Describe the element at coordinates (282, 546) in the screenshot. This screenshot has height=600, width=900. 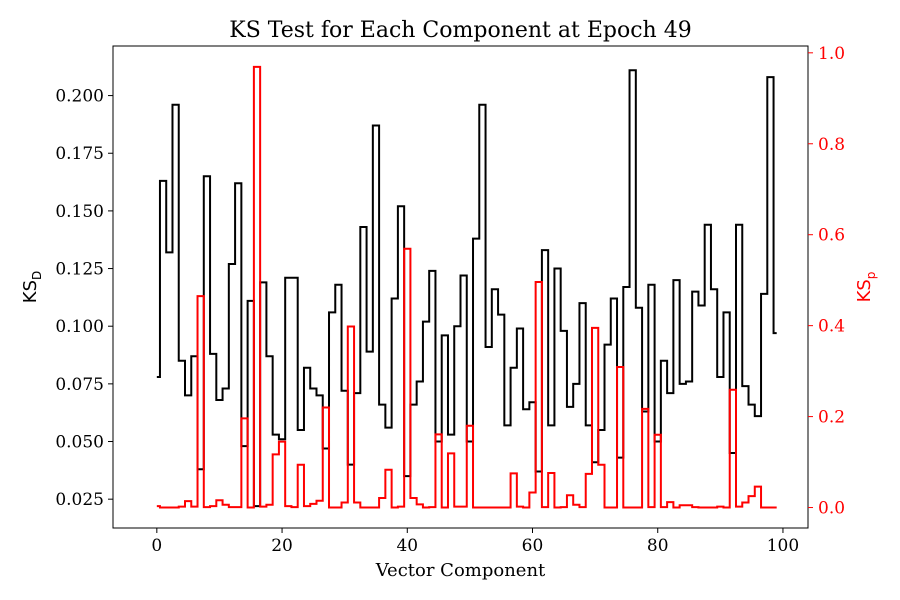
I see `x-tick-label: 20` at that location.